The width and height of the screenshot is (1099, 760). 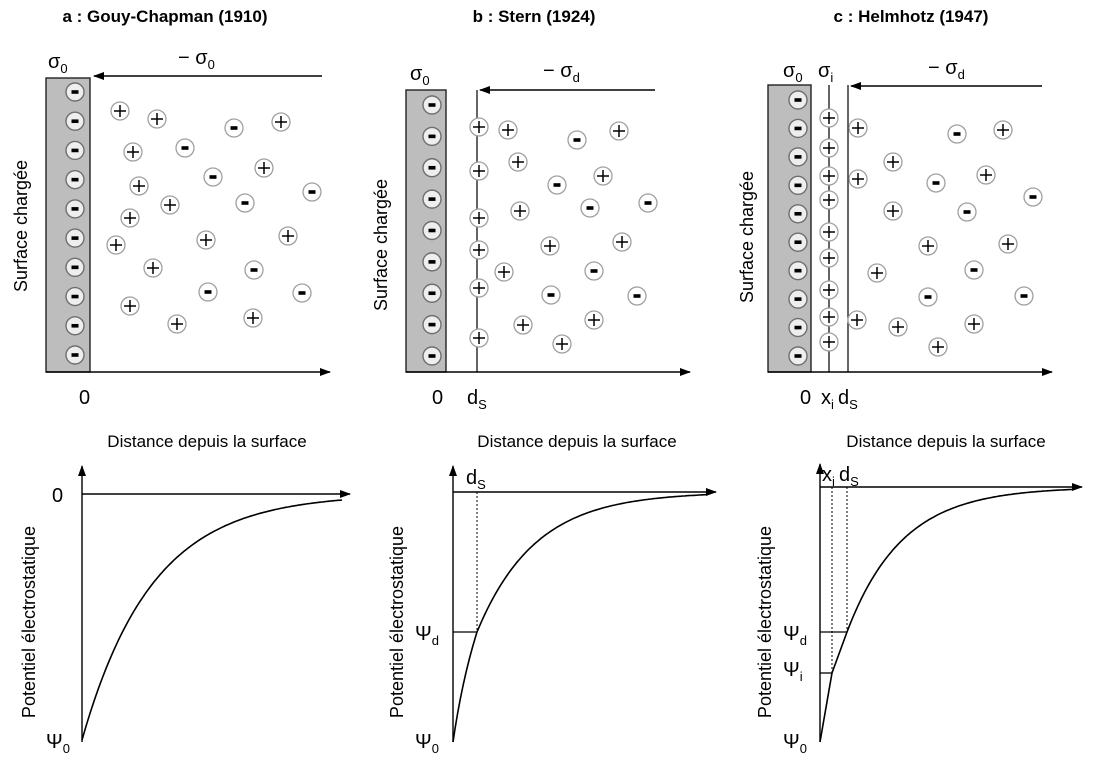 I want to click on potential-curve, so click(x=212, y=620).